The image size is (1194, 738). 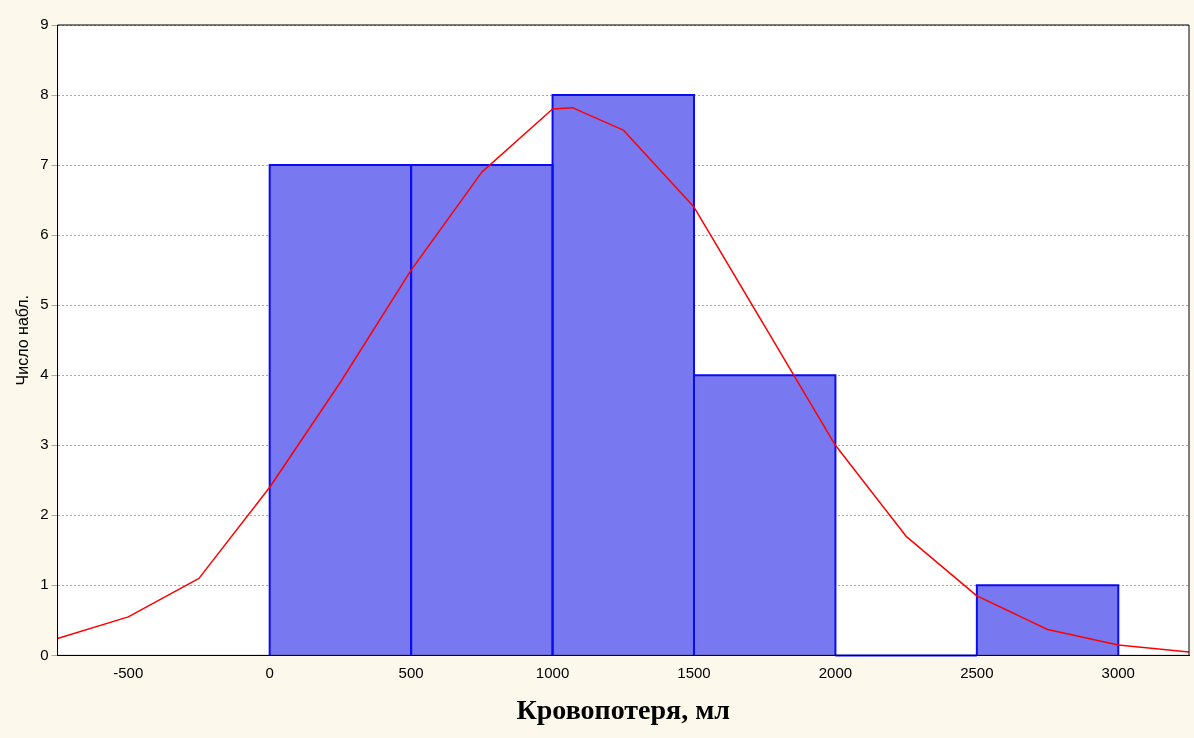 I want to click on x-tick-label: 1000, so click(x=552, y=672).